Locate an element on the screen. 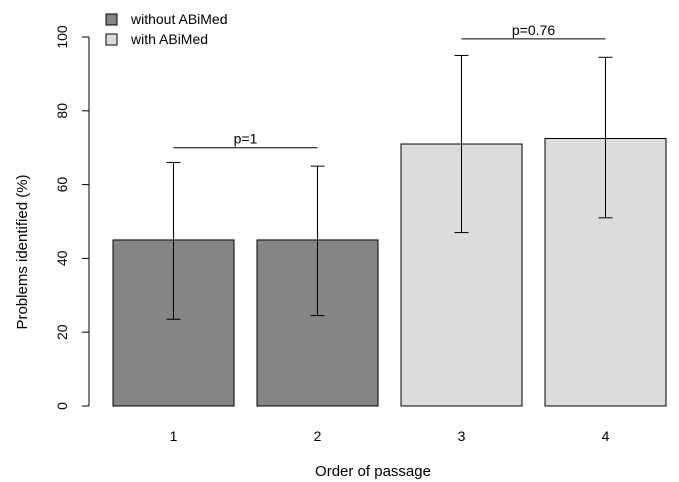  y-tick-label-80: 80 is located at coordinates (62, 111).